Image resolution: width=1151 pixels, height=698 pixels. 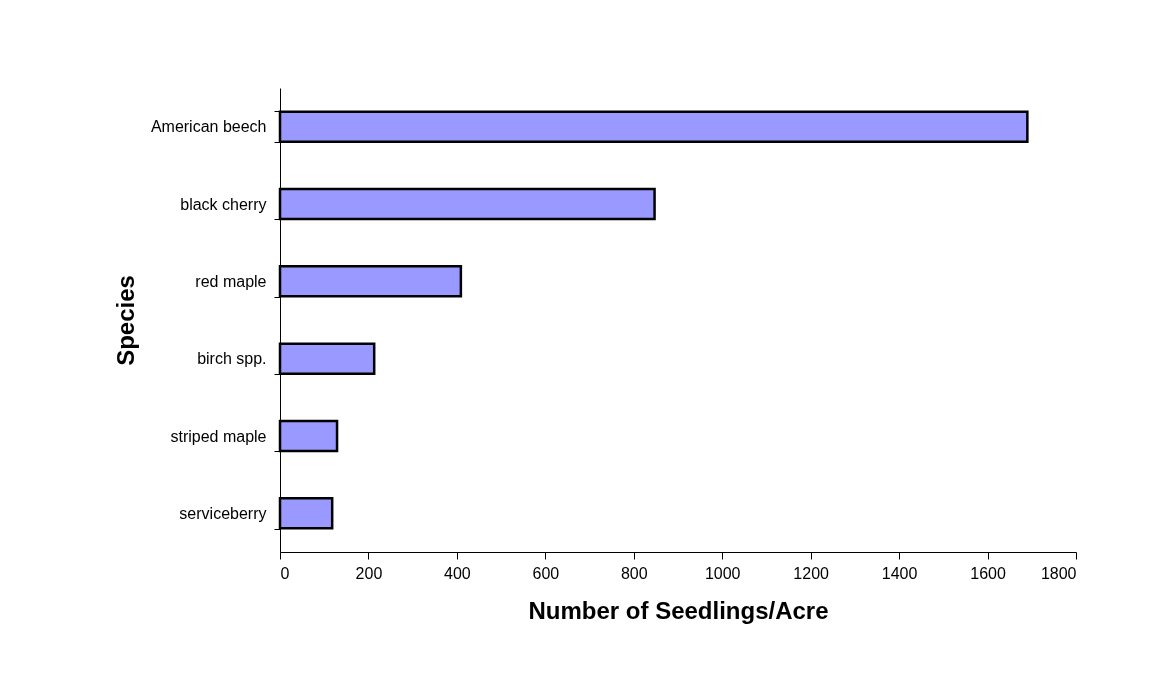 What do you see at coordinates (369, 573) in the screenshot?
I see `x-tick-label: 200` at bounding box center [369, 573].